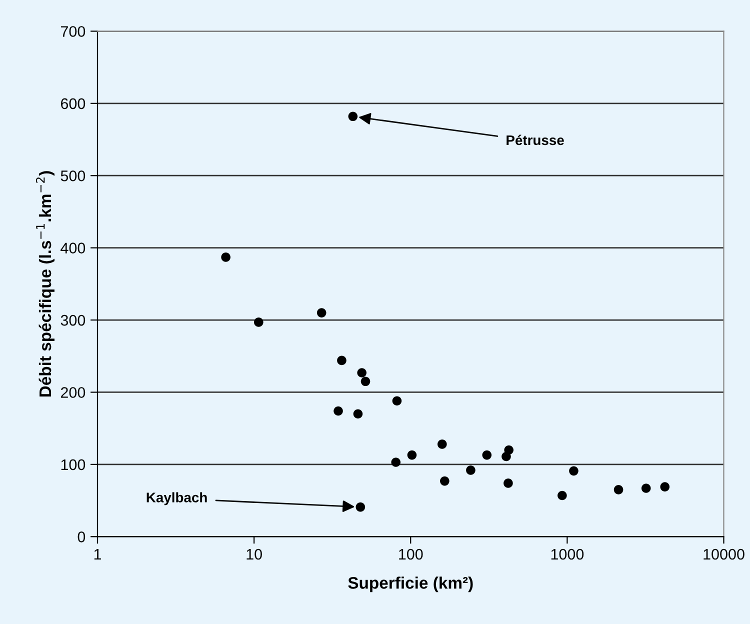 The height and width of the screenshot is (624, 750). I want to click on x-tick-label: 10, so click(254, 554).